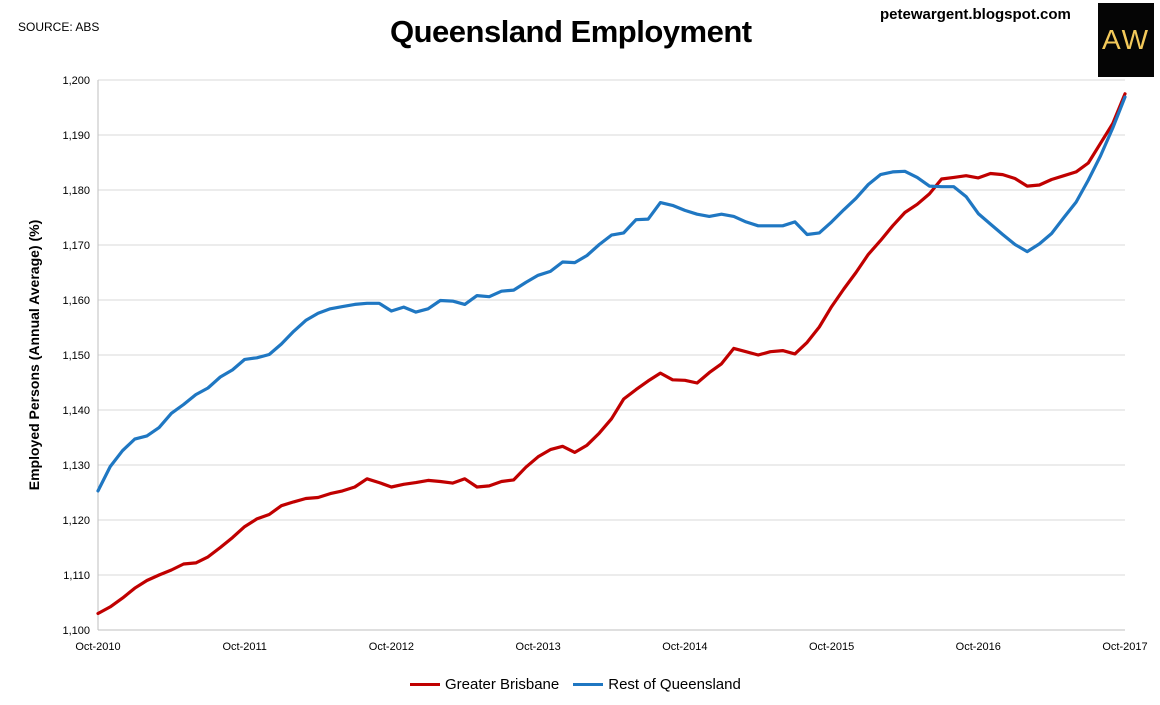 This screenshot has height=705, width=1160. What do you see at coordinates (538, 647) in the screenshot?
I see `x-tick-label: Oct-2013` at bounding box center [538, 647].